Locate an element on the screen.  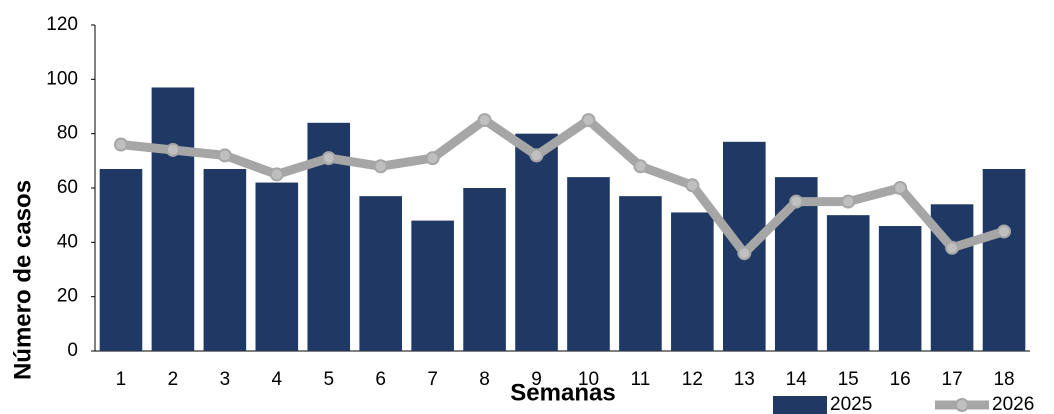
x-axis-title: Semanas is located at coordinates (562, 392).